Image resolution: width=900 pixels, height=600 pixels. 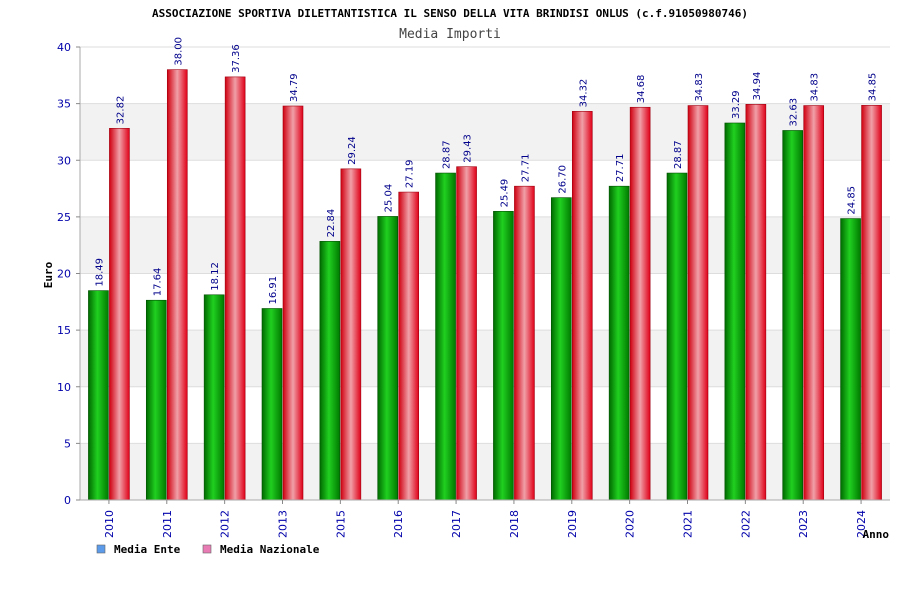 What do you see at coordinates (852, 200) in the screenshot?
I see `bar-value-label: 24.85` at bounding box center [852, 200].